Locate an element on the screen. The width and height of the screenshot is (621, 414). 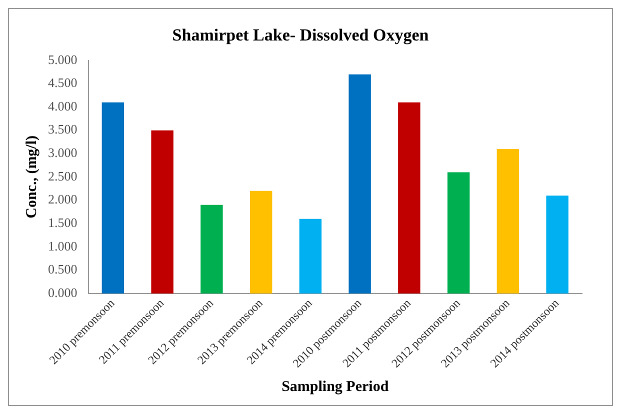
y-tick-label: 1.500 is located at coordinates (63, 222).